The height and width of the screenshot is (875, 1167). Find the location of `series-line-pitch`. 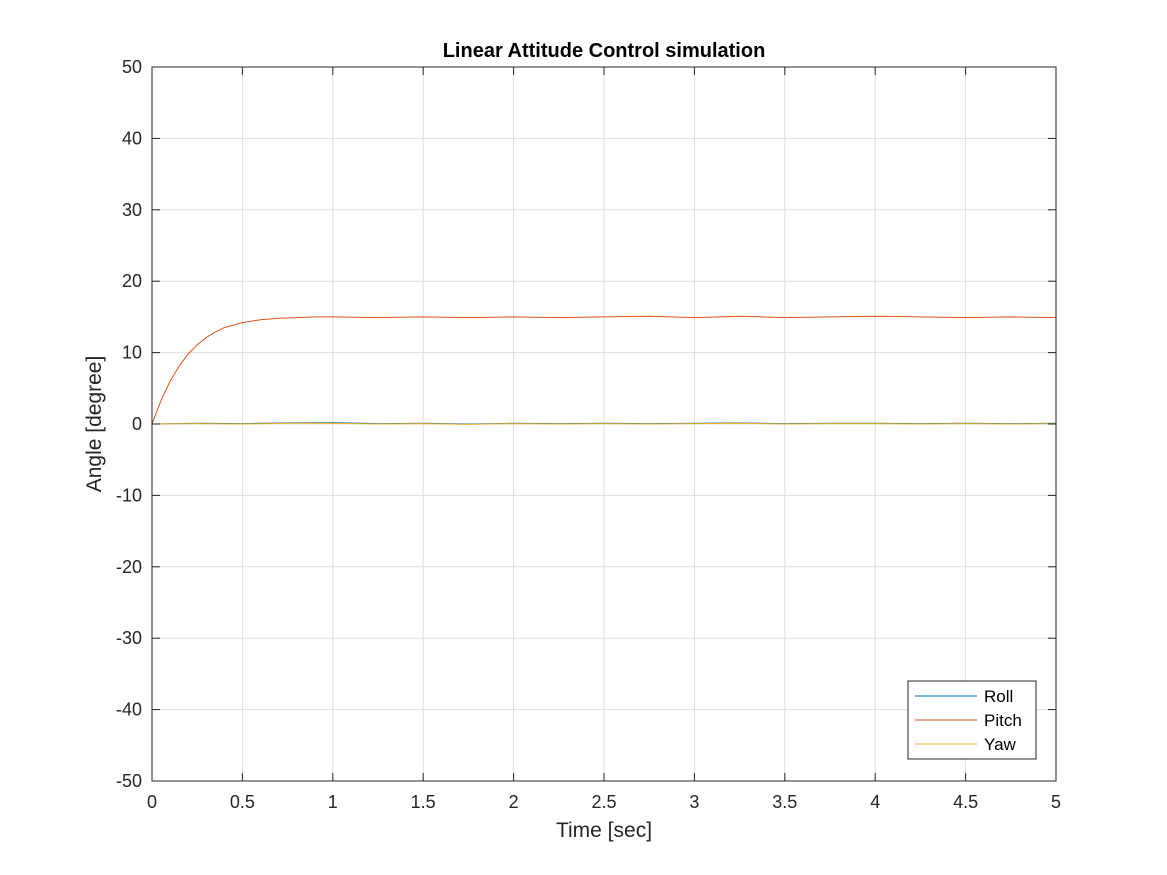

series-line-pitch is located at coordinates (604, 370).